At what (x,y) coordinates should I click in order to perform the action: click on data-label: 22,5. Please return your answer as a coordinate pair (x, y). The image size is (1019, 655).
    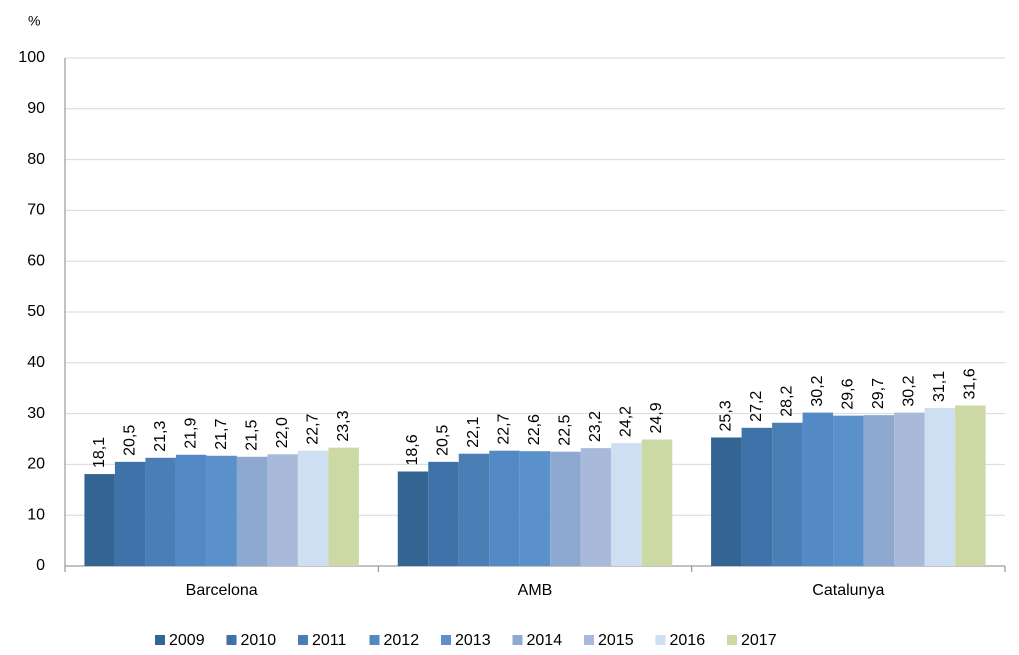
    Looking at the image, I should click on (565, 429).